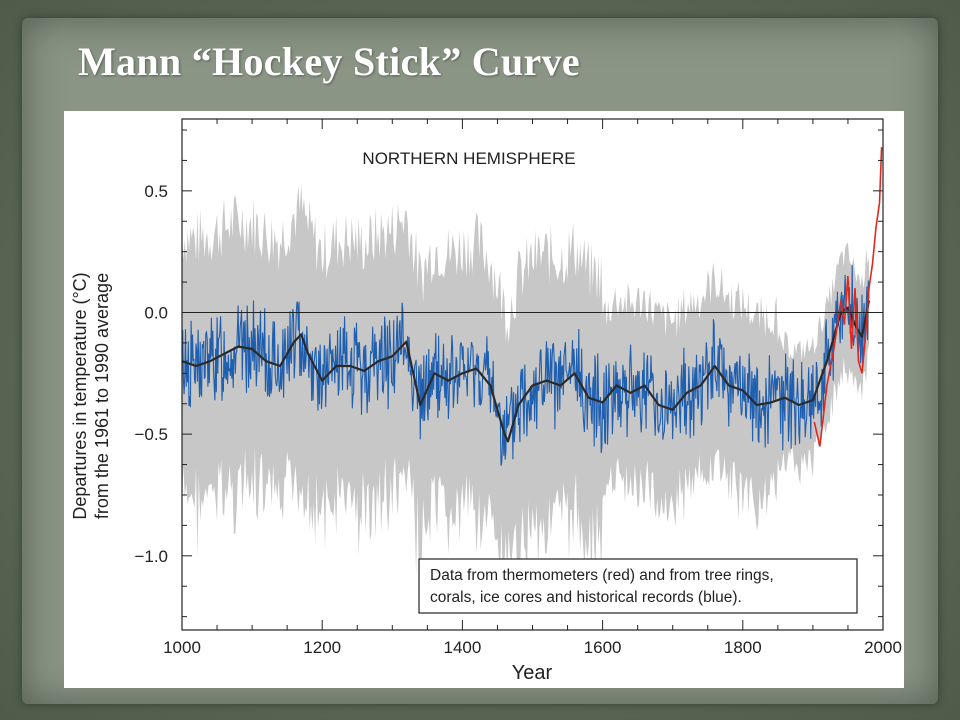 This screenshot has width=960, height=720. What do you see at coordinates (743, 647) in the screenshot?
I see `x-tick-label: 1800` at bounding box center [743, 647].